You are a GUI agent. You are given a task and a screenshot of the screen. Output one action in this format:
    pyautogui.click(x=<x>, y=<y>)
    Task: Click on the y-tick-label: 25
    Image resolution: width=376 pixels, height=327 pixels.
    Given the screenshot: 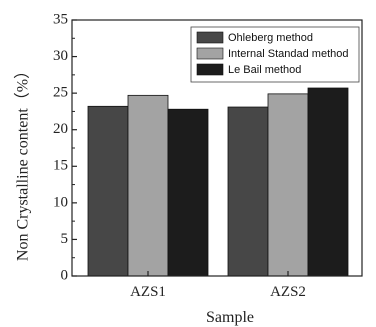 What is the action you would take?
    pyautogui.click(x=60, y=93)
    